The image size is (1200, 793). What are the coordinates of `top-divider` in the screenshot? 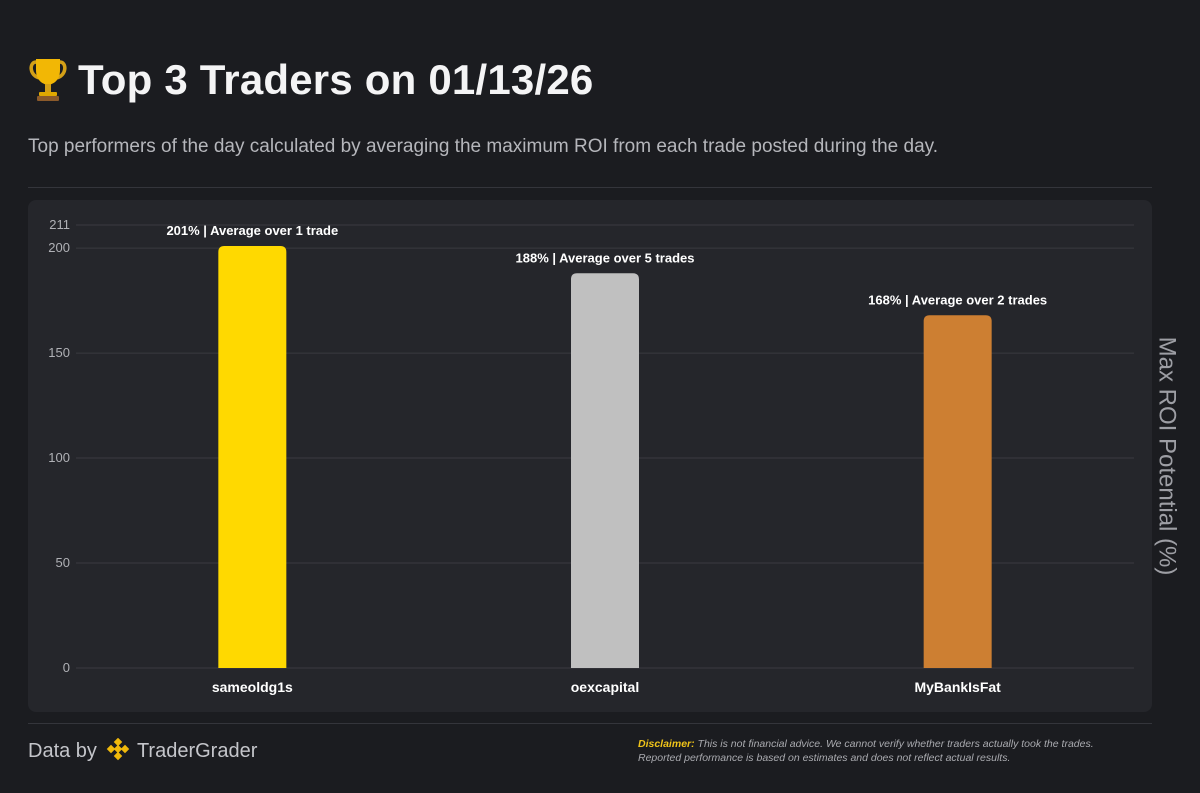 It's located at (590, 187).